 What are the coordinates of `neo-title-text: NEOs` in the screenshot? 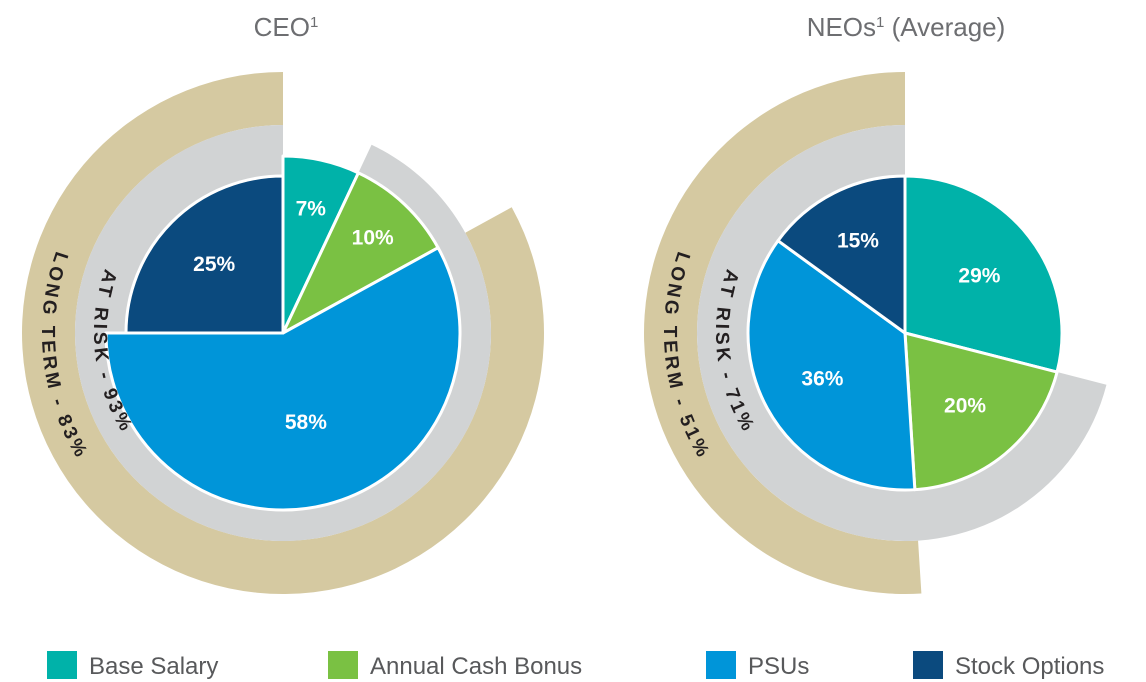 It's located at (841, 27).